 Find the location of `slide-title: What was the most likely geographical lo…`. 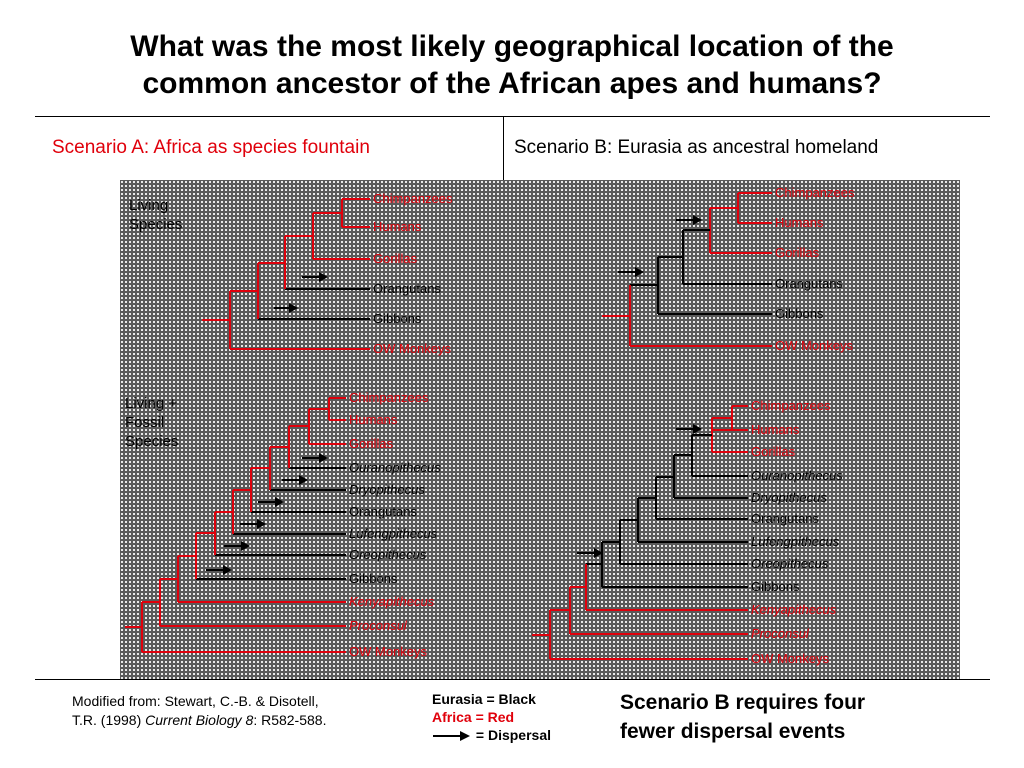

slide-title: What was the most likely geographical lo… is located at coordinates (512, 65).